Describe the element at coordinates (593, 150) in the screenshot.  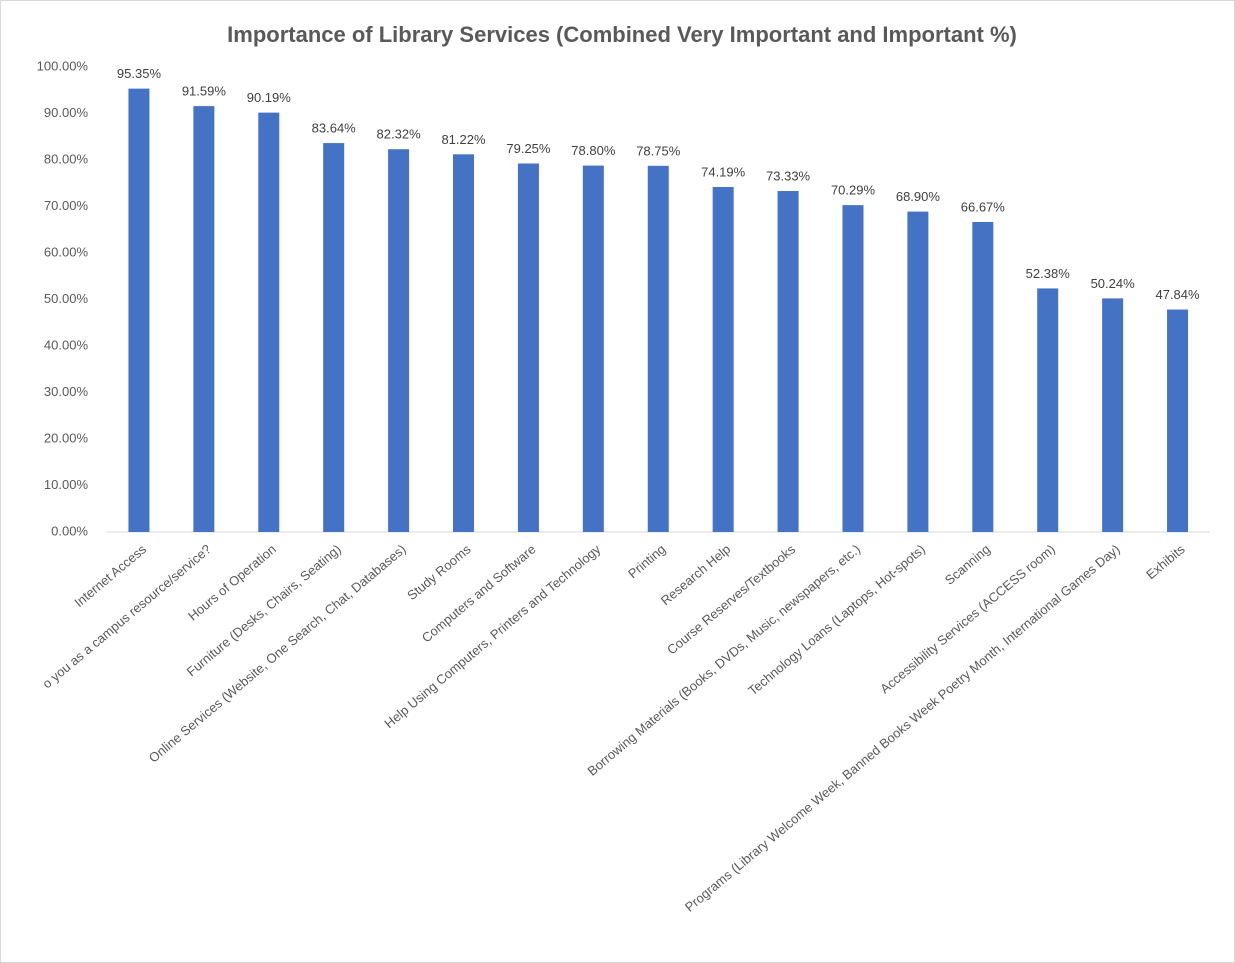
I see `value-label: 78.80%` at that location.